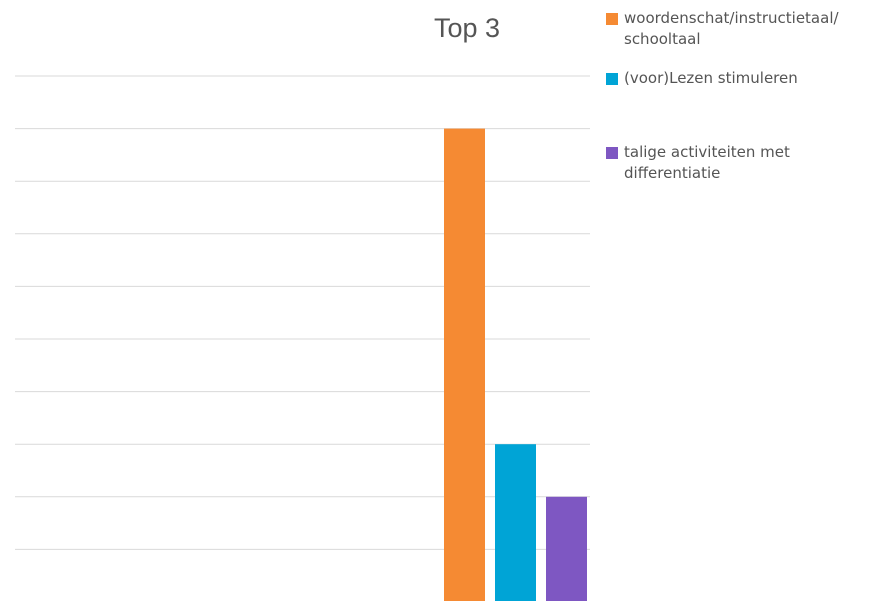 This screenshot has width=879, height=606. I want to click on legend-item: woordenschat/instructietaal/ schooltaal, so click(741, 29).